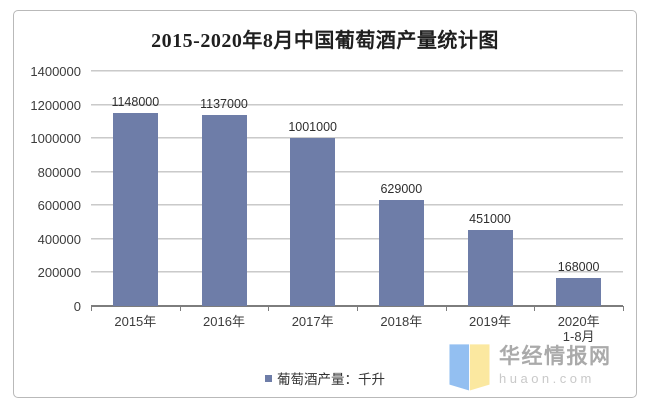  What do you see at coordinates (578, 266) in the screenshot?
I see `bar-value-label: 168000` at bounding box center [578, 266].